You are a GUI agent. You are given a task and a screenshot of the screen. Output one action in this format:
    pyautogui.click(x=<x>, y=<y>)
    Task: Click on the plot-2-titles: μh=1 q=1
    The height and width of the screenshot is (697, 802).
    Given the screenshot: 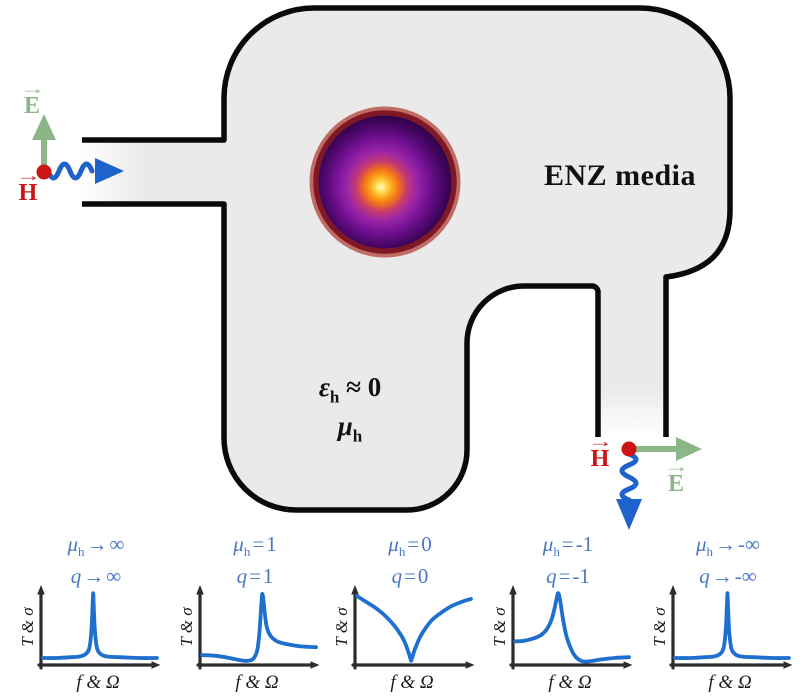 What is the action you would take?
    pyautogui.click(x=255, y=560)
    